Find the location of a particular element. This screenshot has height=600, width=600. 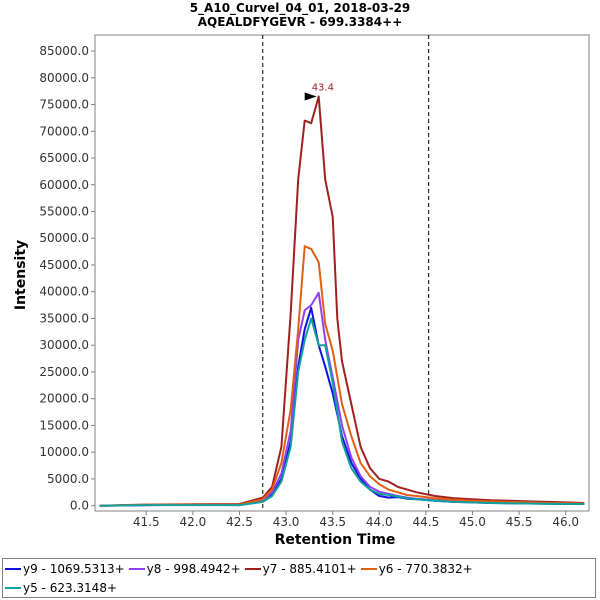

x-tick-label: 41.5 is located at coordinates (146, 522).